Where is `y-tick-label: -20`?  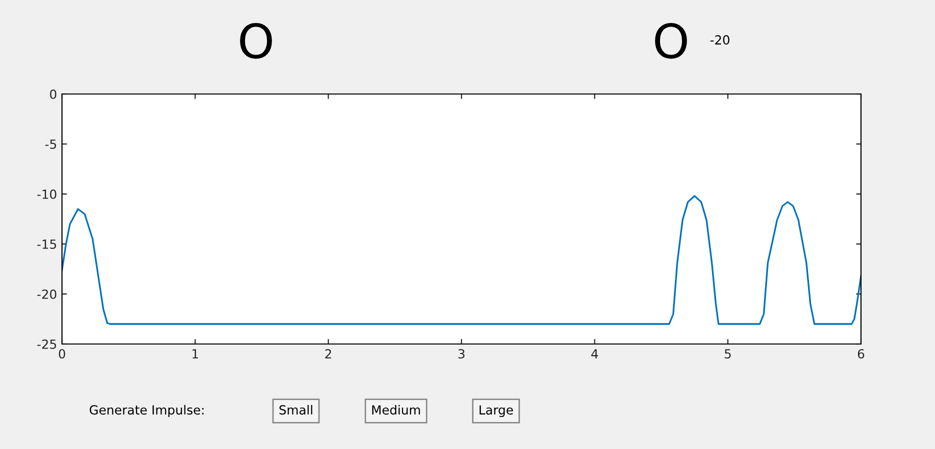 y-tick-label: -20 is located at coordinates (46, 294).